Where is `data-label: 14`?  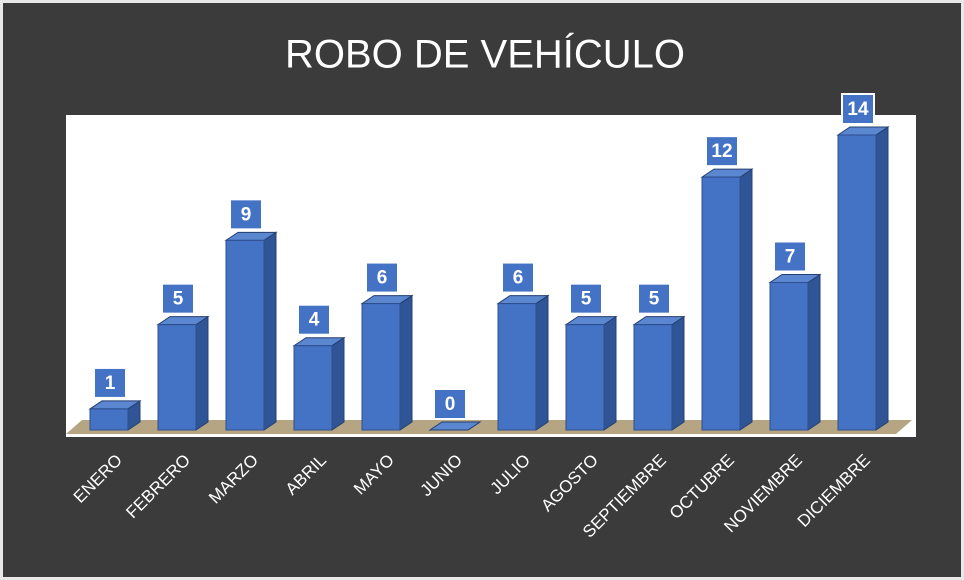
data-label: 14 is located at coordinates (858, 109).